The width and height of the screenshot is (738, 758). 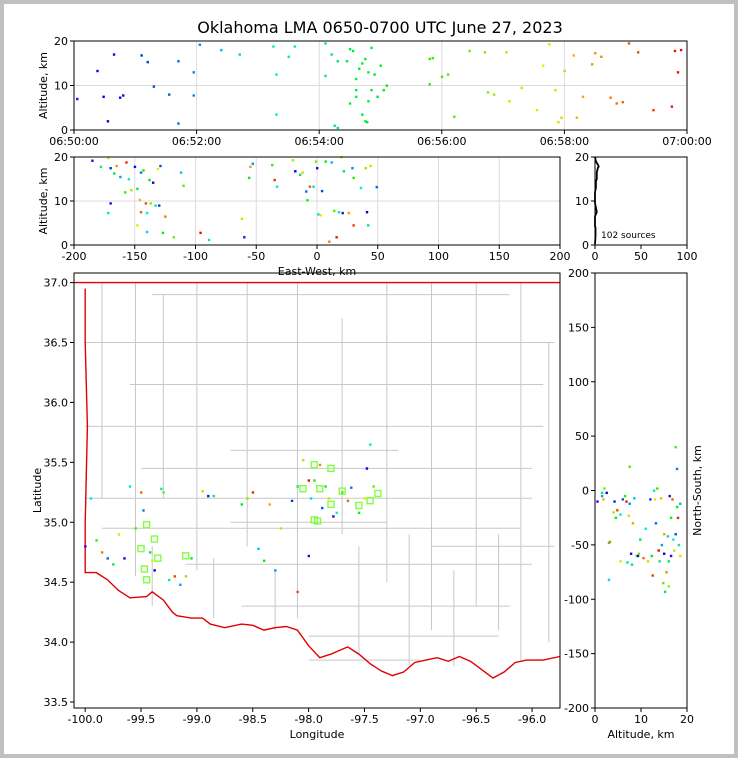 What do you see at coordinates (73, 141) in the screenshot?
I see `altitude-time-x-tick-label: 06:50:00` at bounding box center [73, 141].